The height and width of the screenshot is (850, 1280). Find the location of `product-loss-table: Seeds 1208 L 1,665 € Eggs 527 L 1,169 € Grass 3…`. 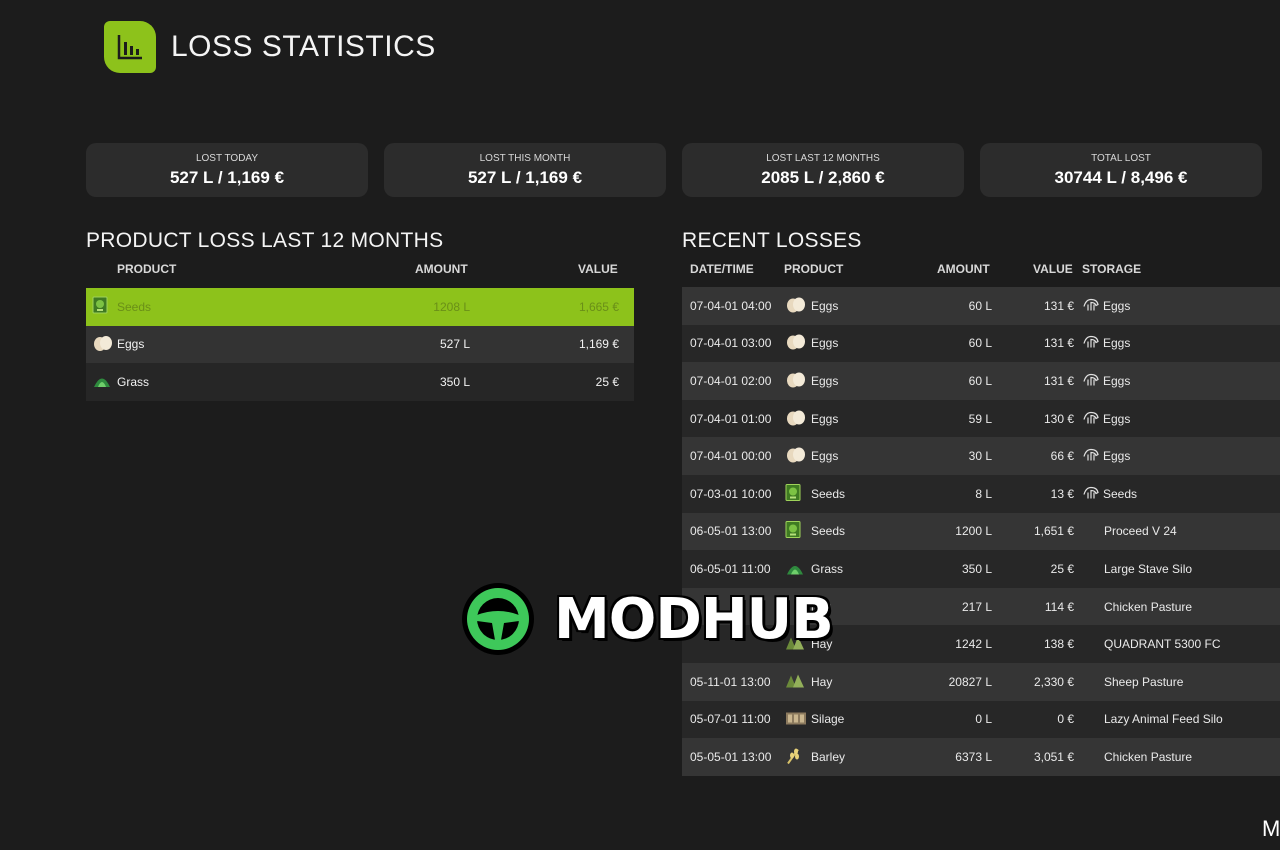

product-loss-table: Seeds 1208 L 1,665 € Eggs 527 L 1,169 € Grass 3… is located at coordinates (360, 344).